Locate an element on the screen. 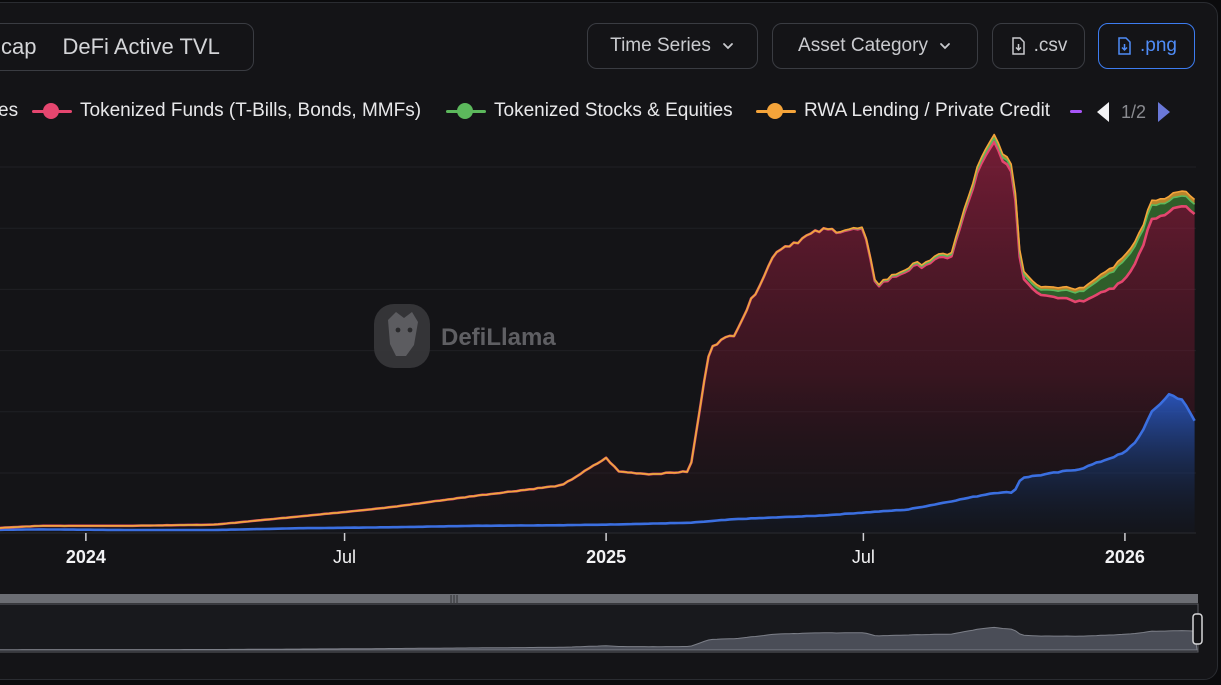 The image size is (1221, 685). legend-label: es is located at coordinates (9, 110).